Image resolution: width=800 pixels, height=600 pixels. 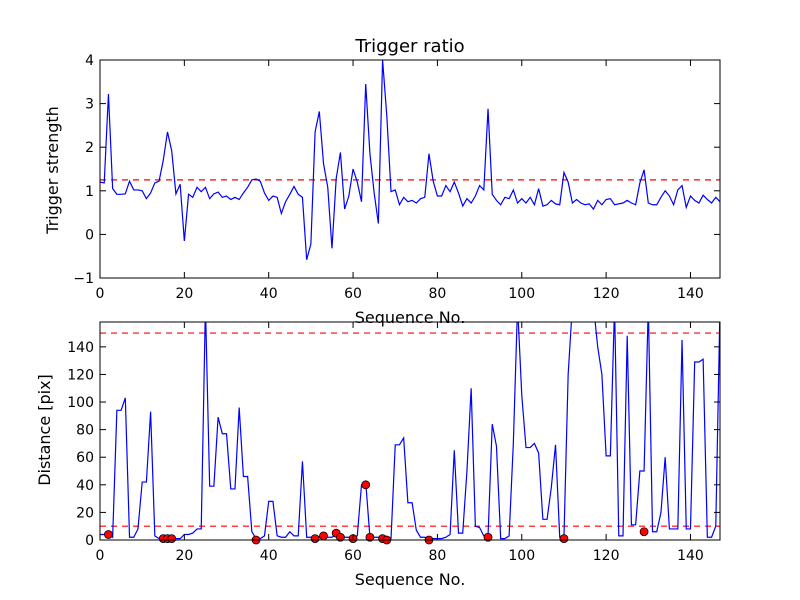 I want to click on trigger-y-tick-label-3: 2, so click(x=89, y=148).